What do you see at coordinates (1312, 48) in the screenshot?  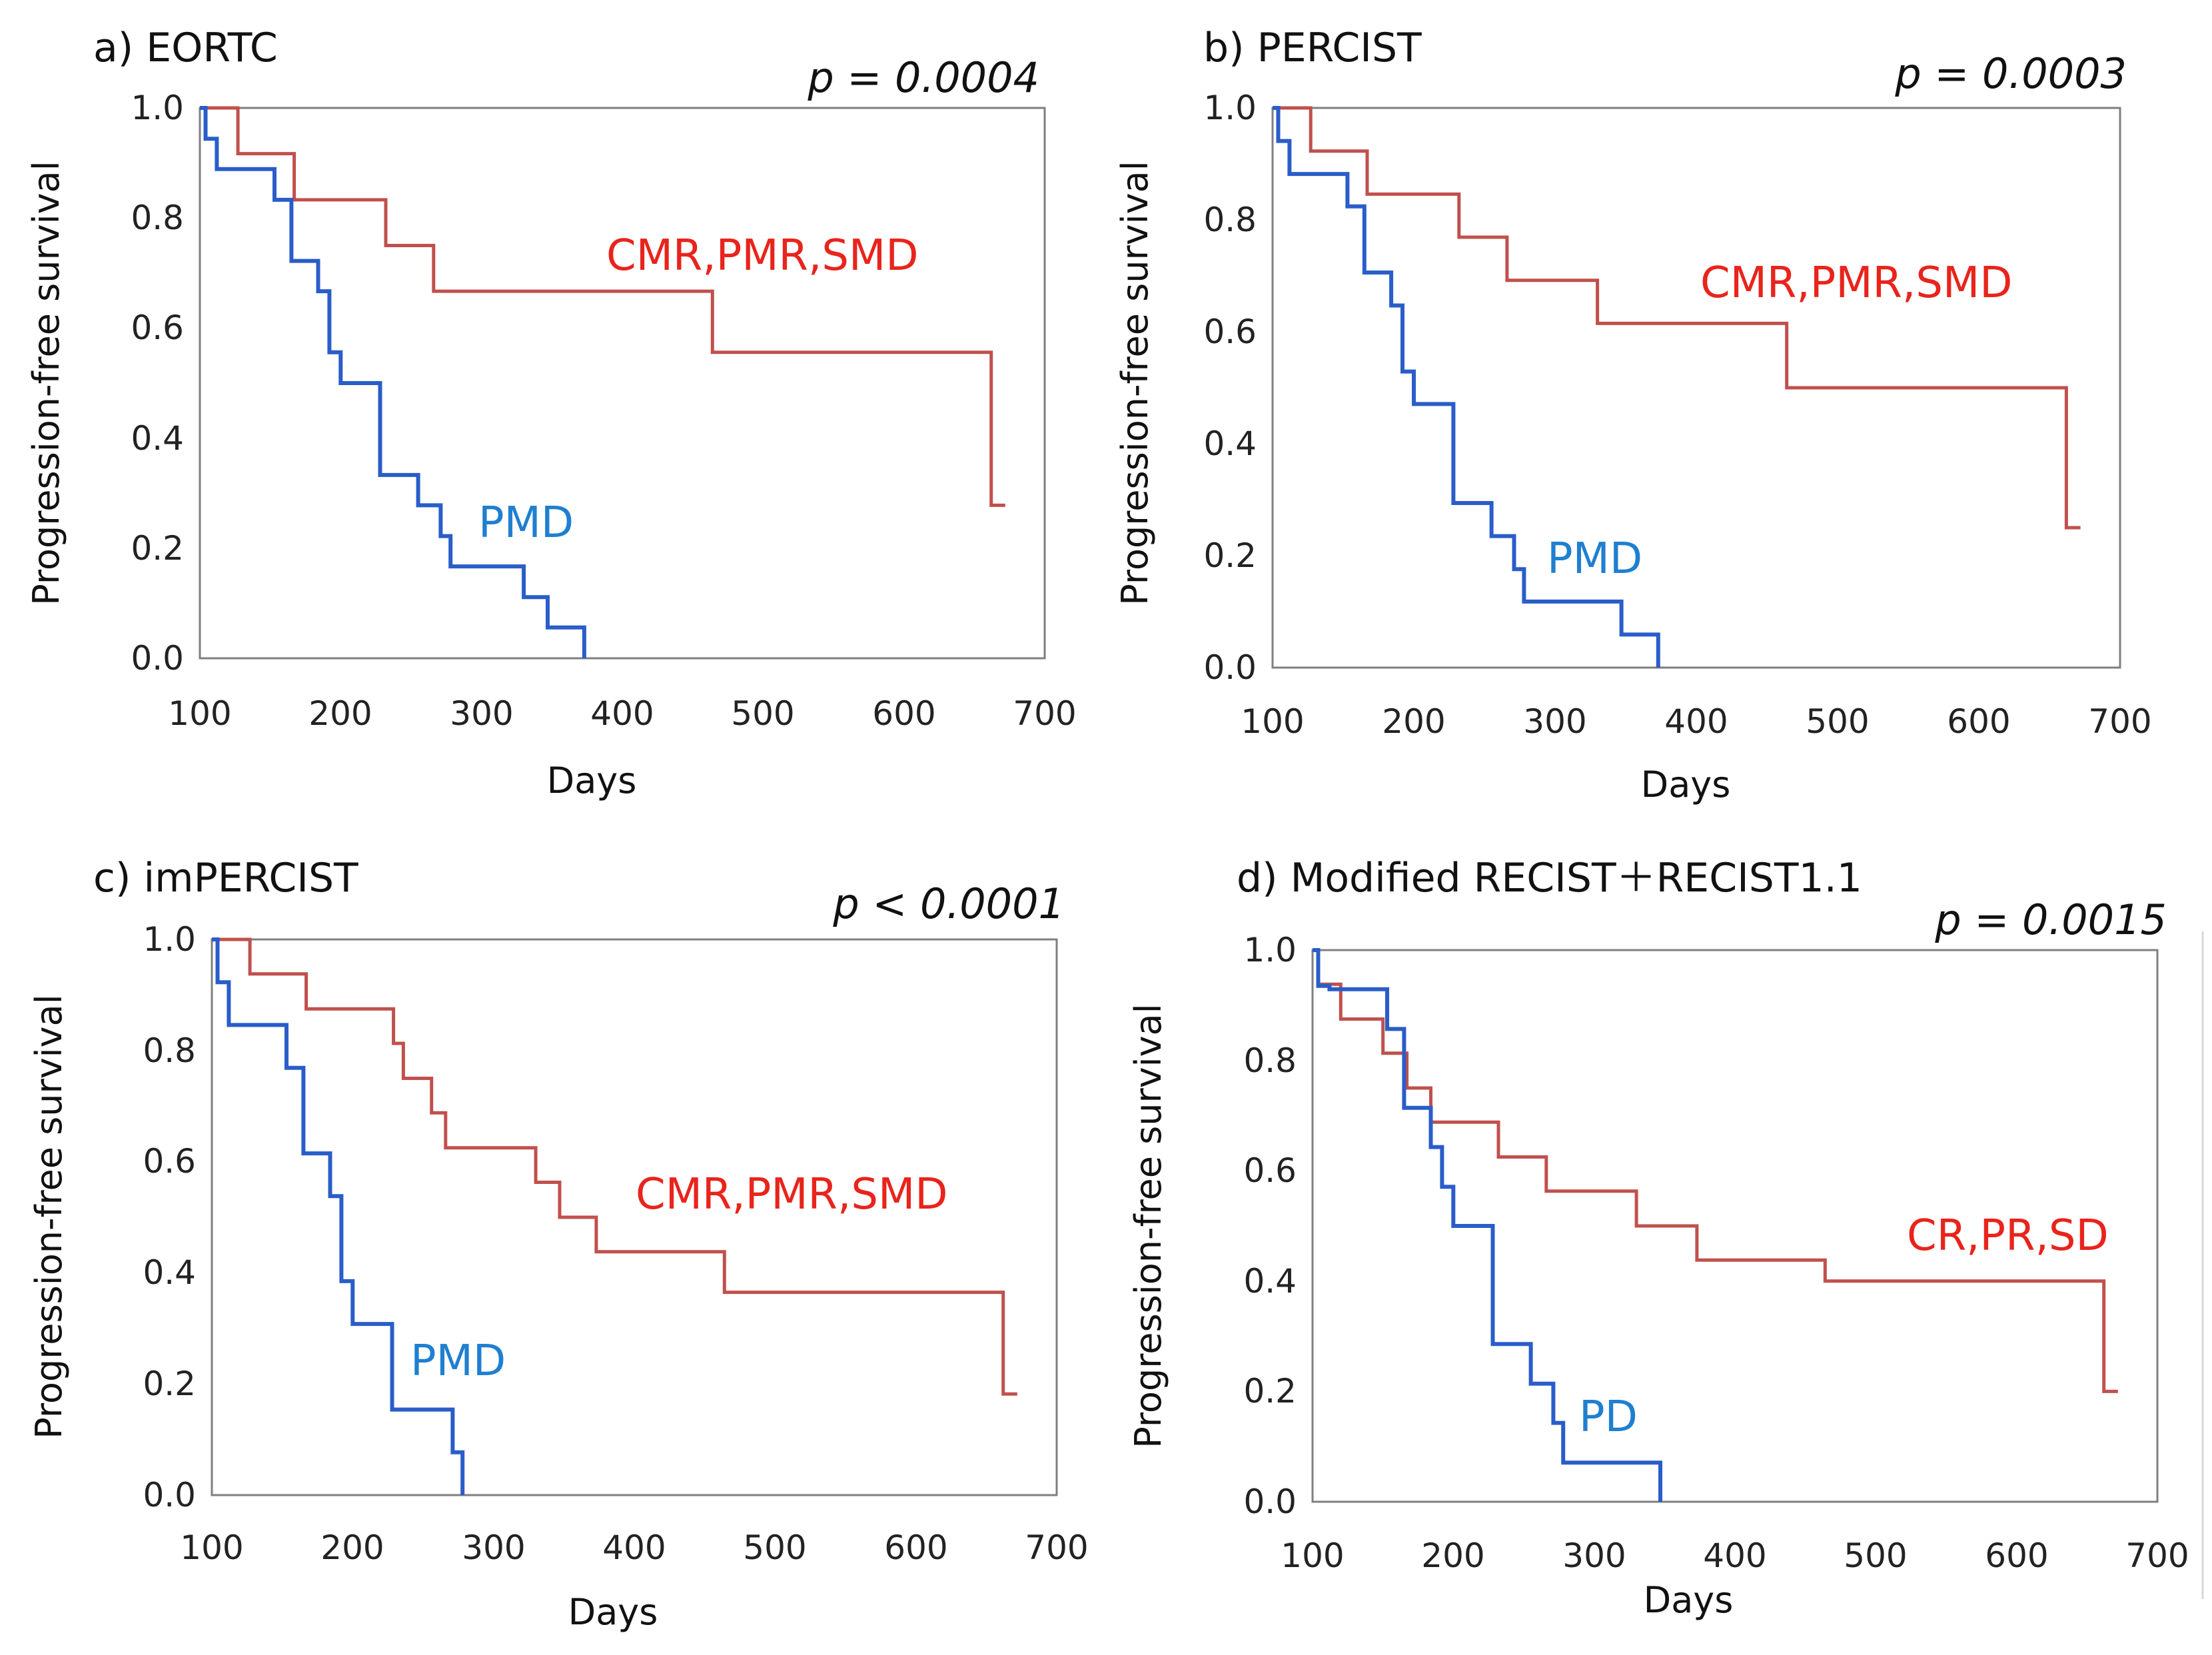 I see `panel-b-title: b) PERCIST` at bounding box center [1312, 48].